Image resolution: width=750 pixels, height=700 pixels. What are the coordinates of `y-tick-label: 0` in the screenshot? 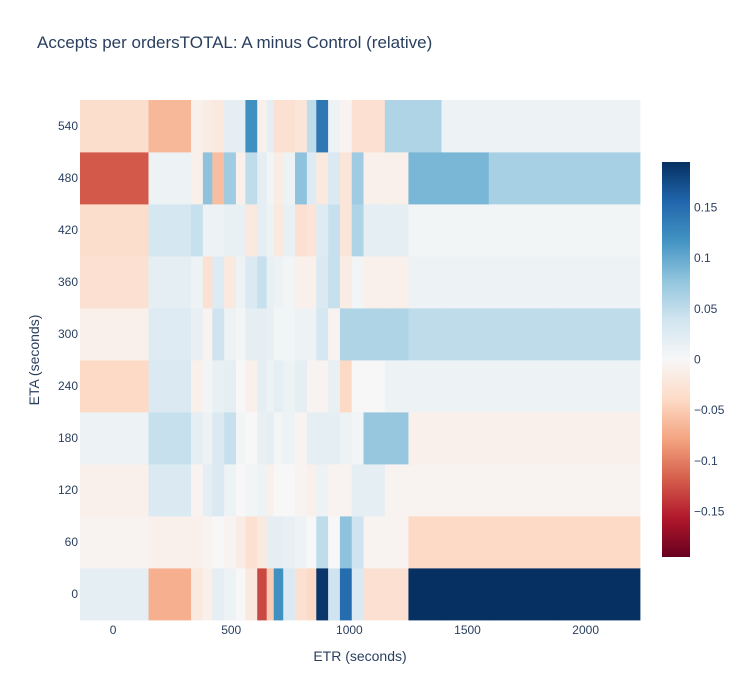 It's located at (74, 594).